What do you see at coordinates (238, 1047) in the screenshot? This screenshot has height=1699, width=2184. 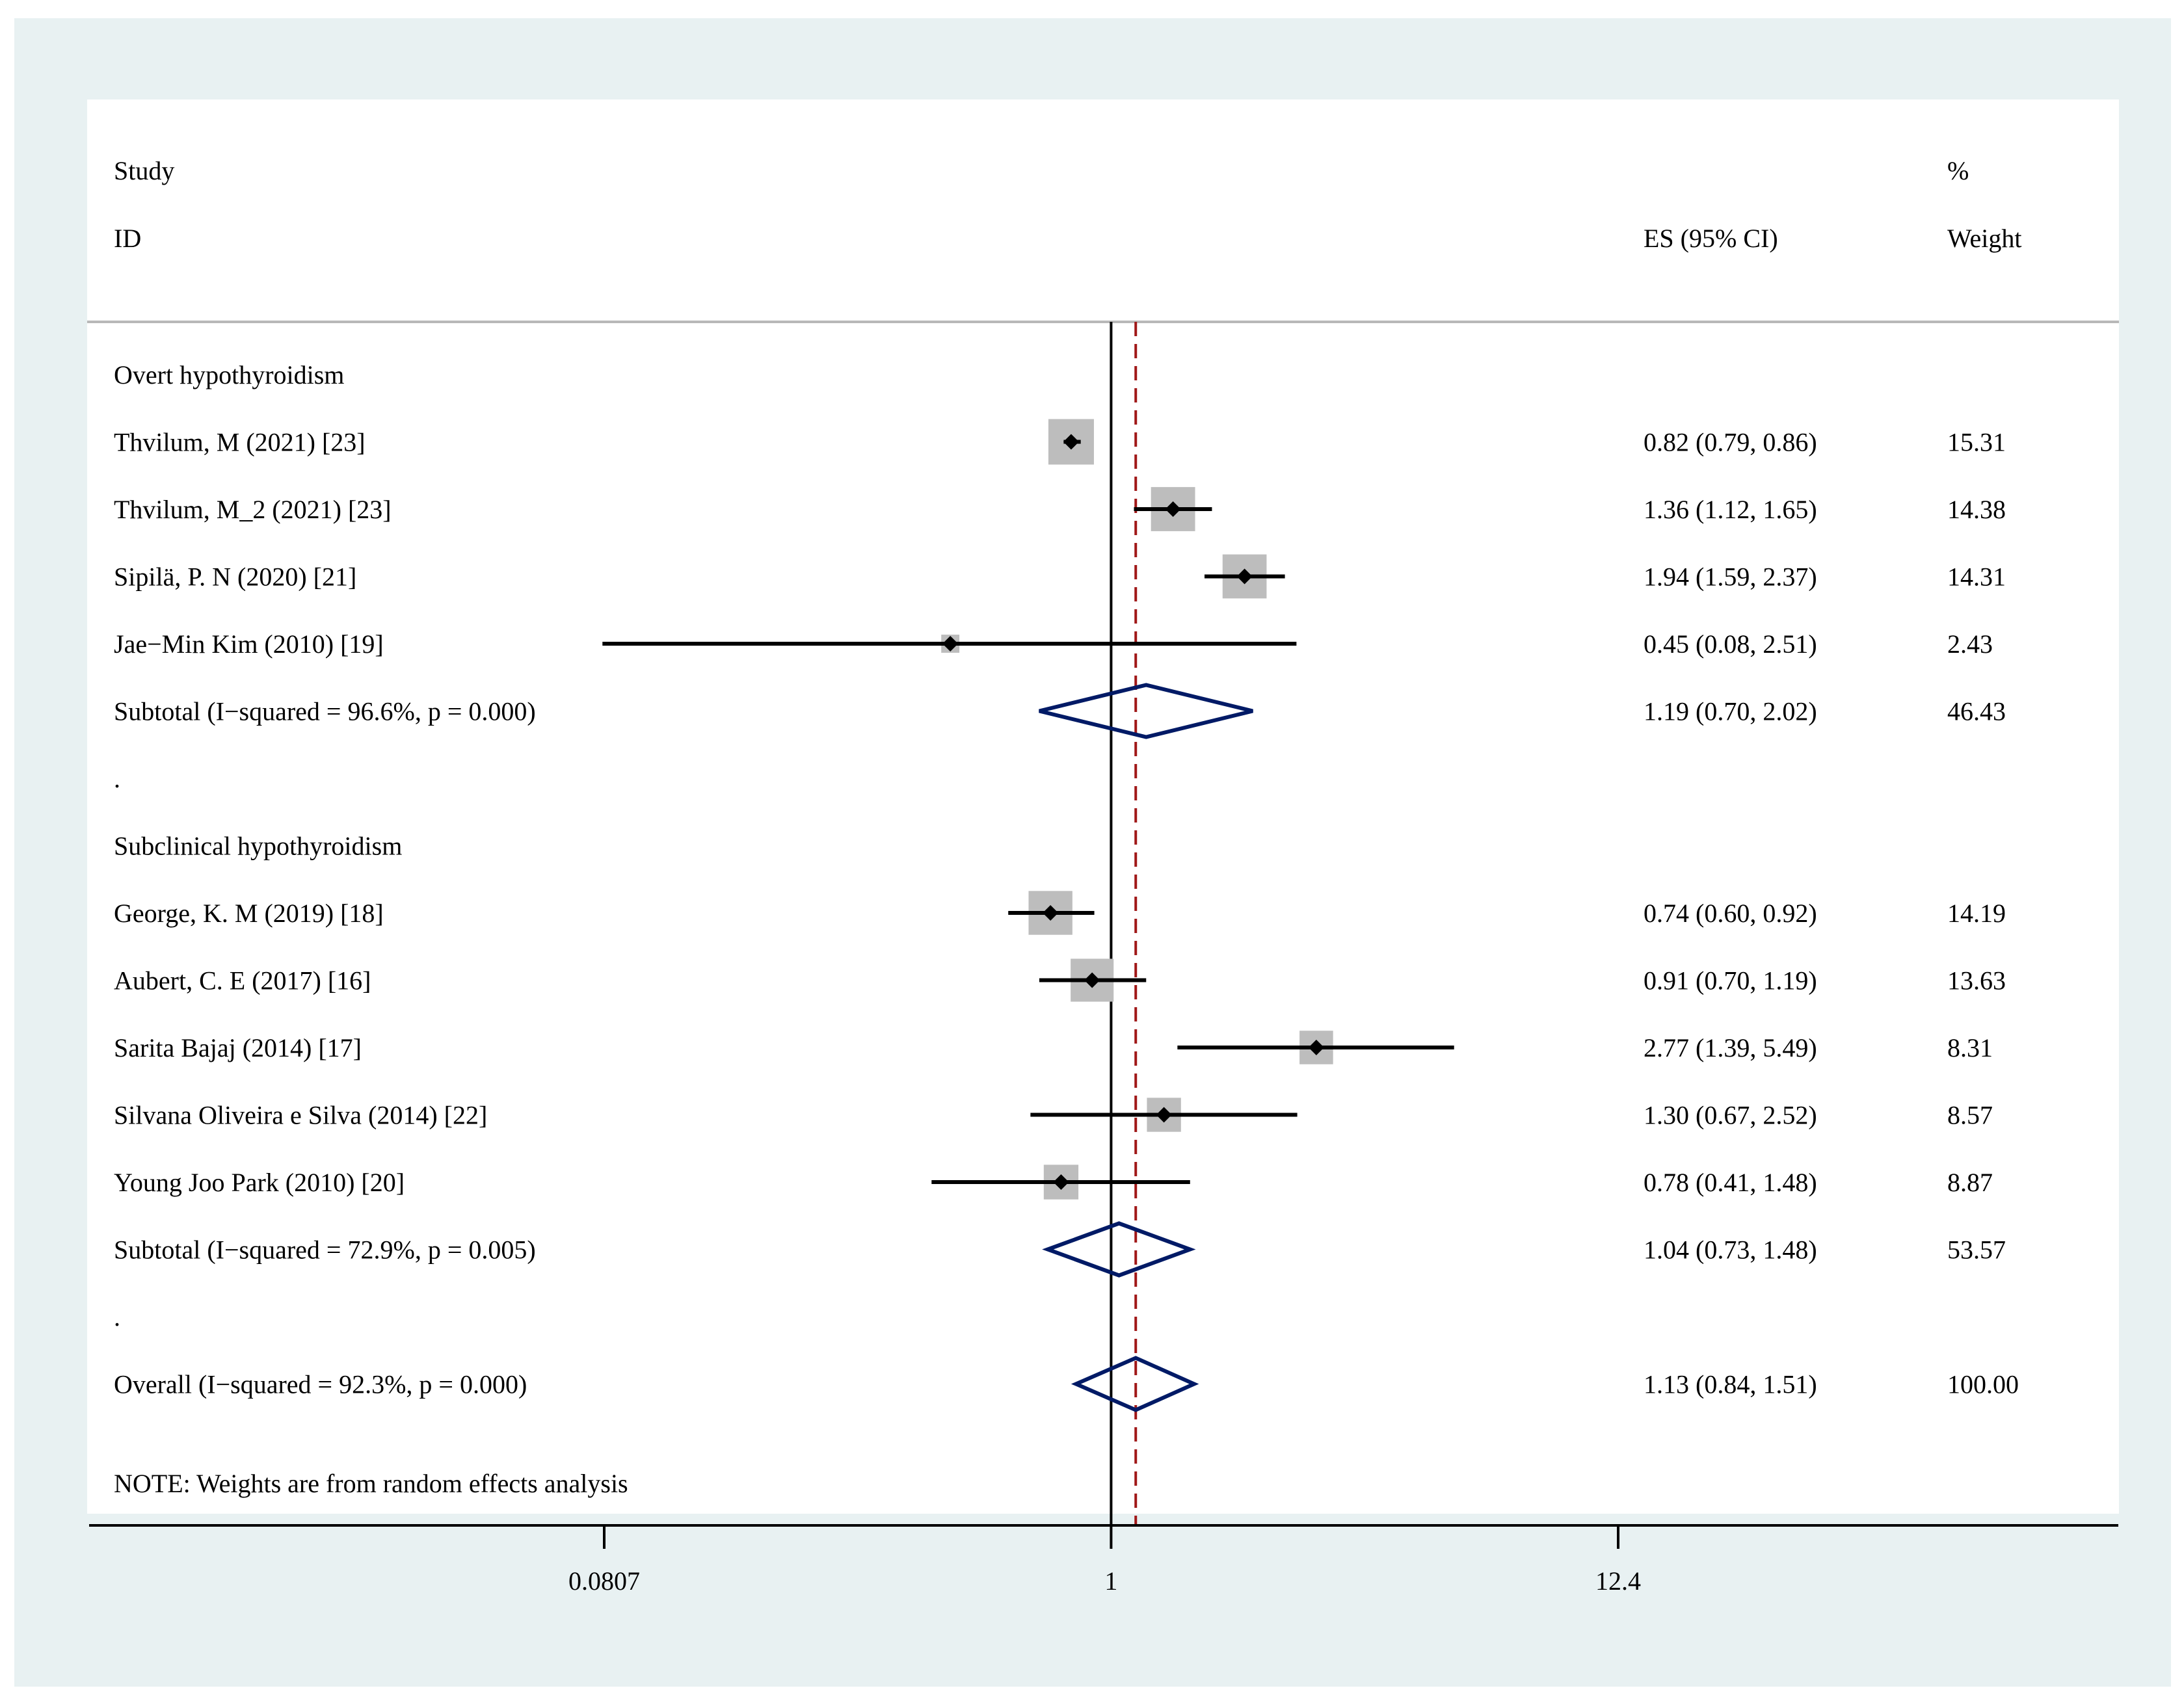 I see `row-label: Sarita Bajaj (2014) [17]` at bounding box center [238, 1047].